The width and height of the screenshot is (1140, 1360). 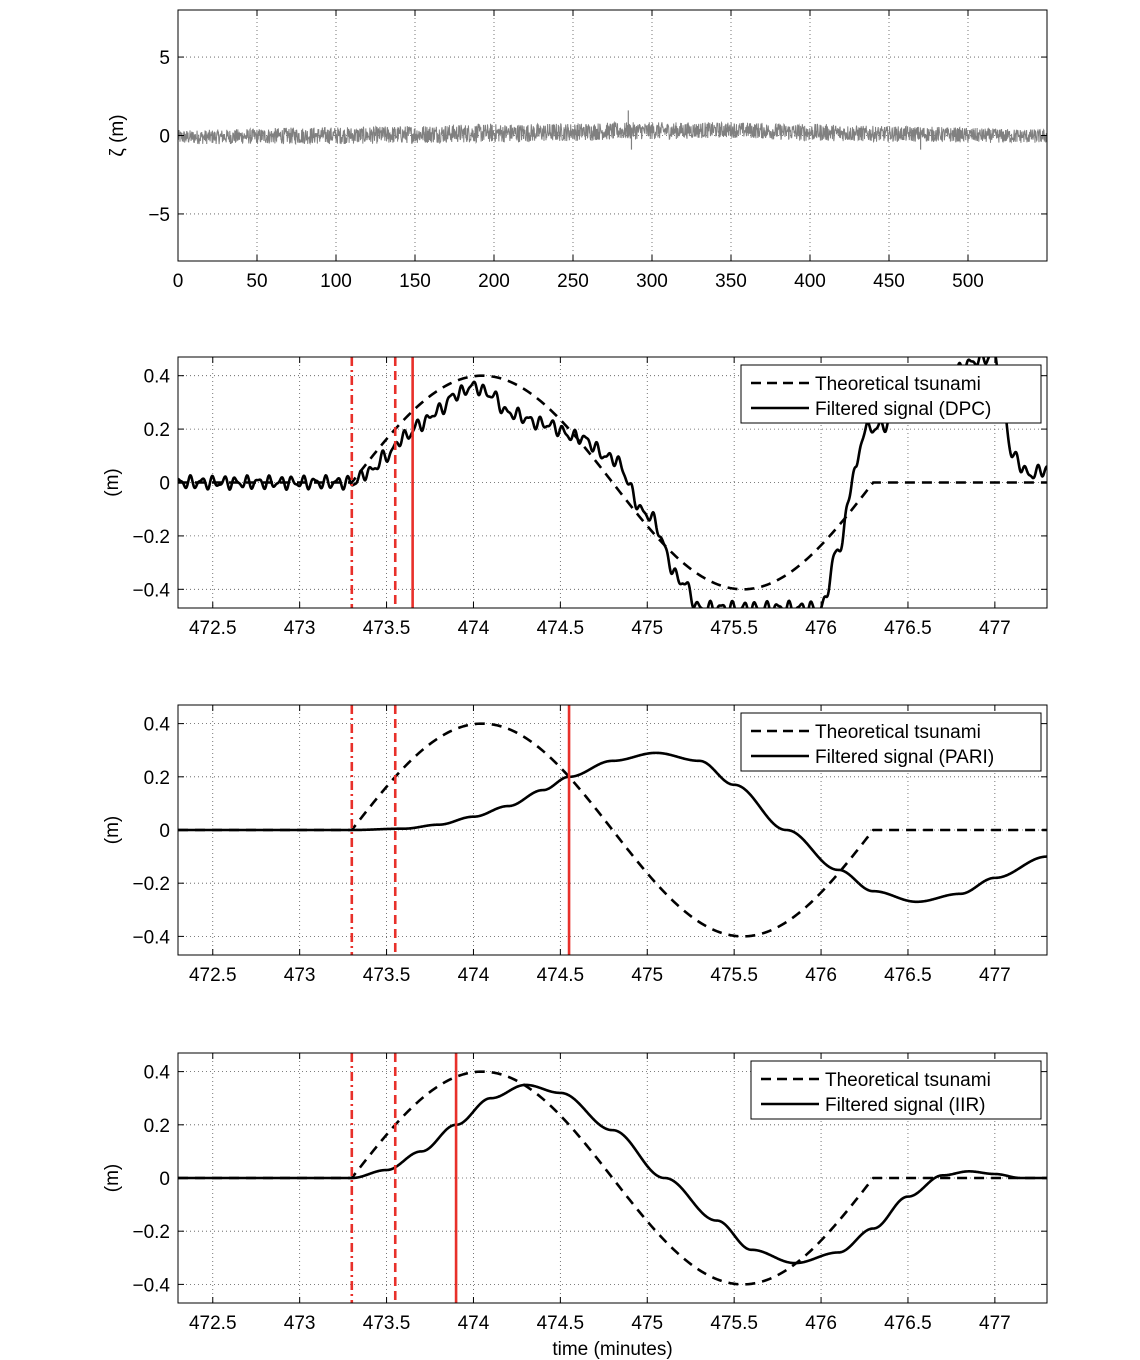 What do you see at coordinates (178, 281) in the screenshot?
I see `x-tick-label: 0` at bounding box center [178, 281].